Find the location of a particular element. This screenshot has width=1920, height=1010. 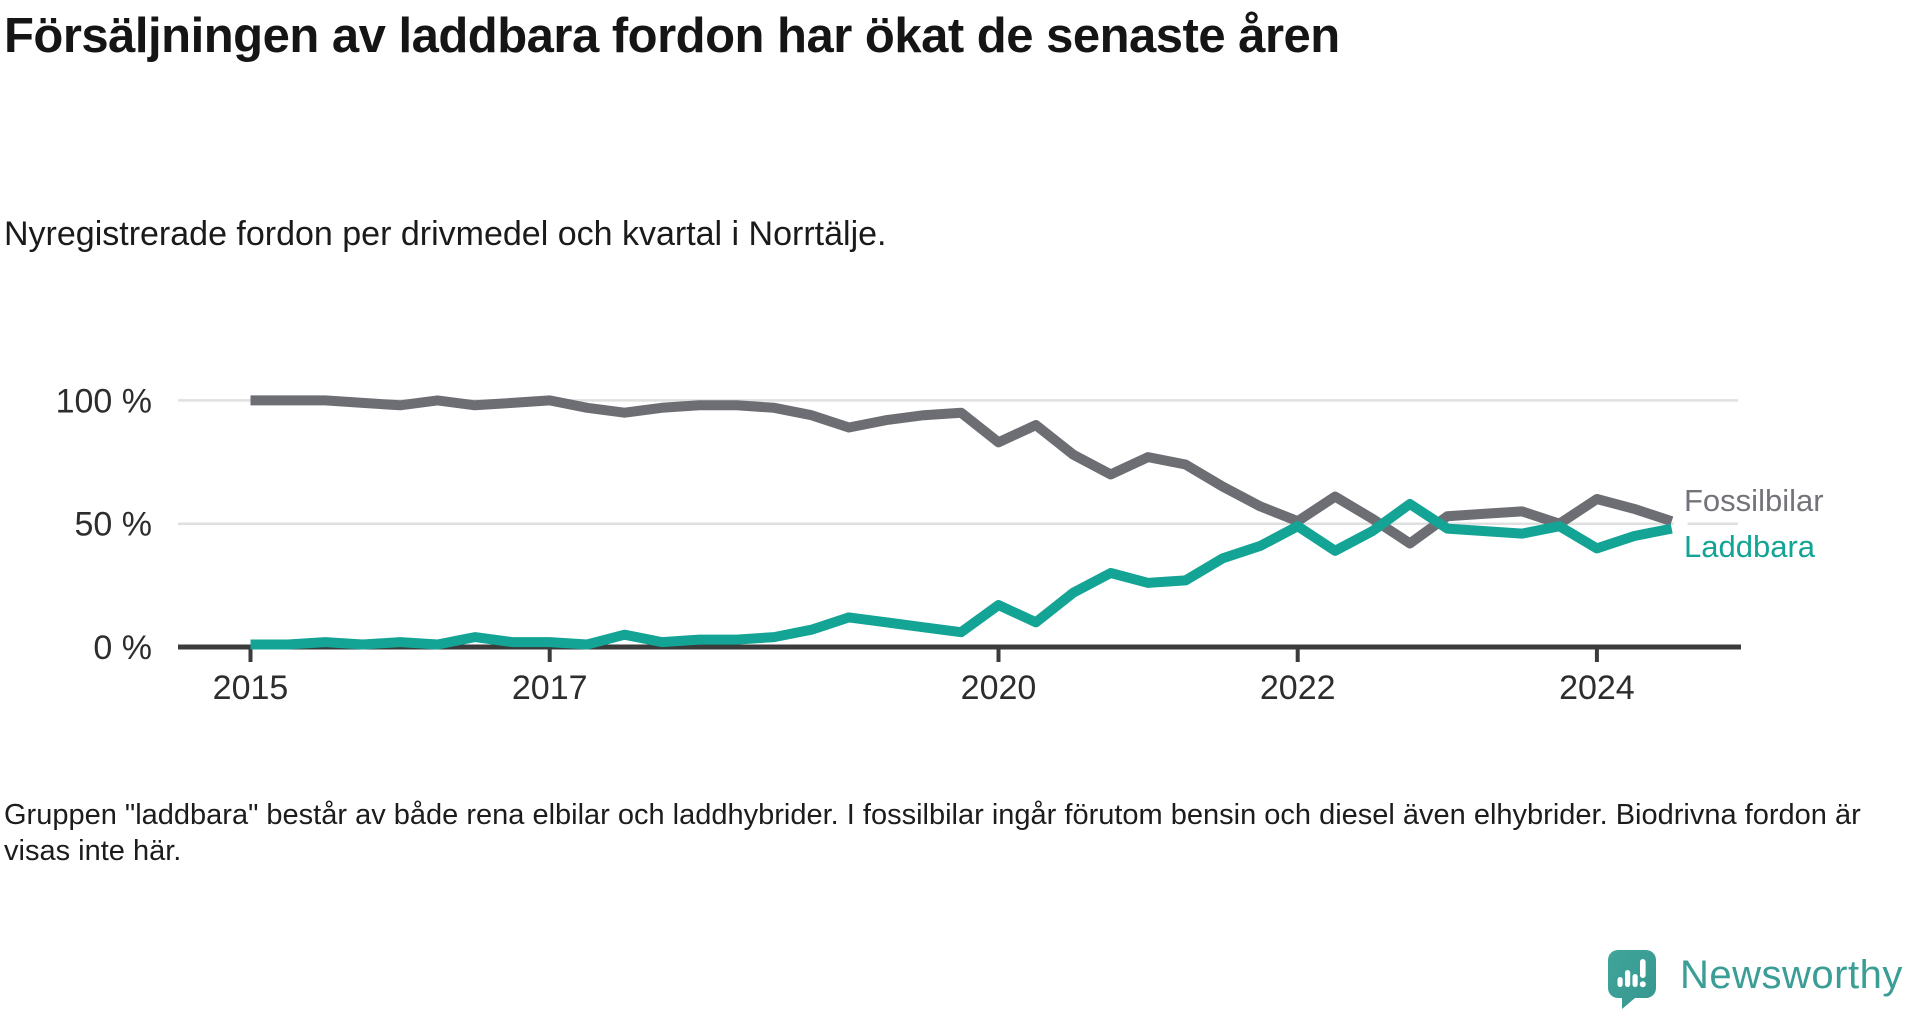

line-endpoint-marker is located at coordinates (1680, 524).